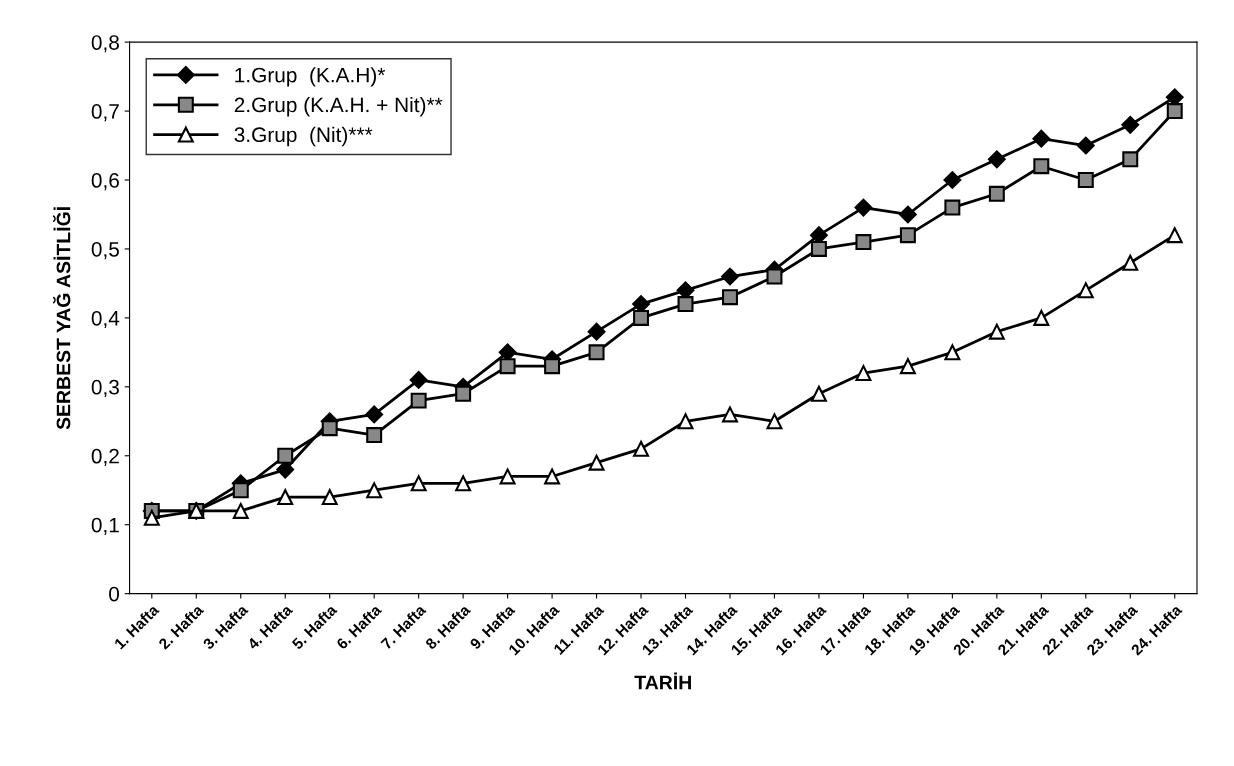 The height and width of the screenshot is (766, 1234). I want to click on y-tick-label: 0, so click(114, 594).